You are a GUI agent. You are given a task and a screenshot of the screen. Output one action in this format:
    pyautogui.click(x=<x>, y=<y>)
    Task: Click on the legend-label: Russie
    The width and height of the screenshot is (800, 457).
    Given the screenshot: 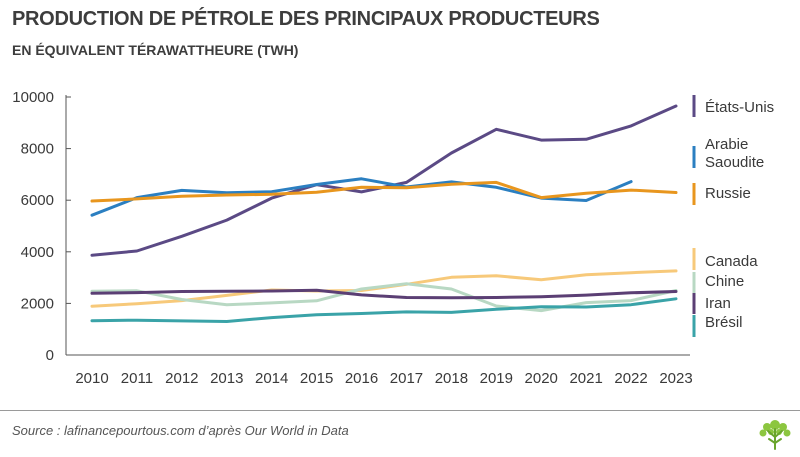 What is the action you would take?
    pyautogui.click(x=728, y=193)
    